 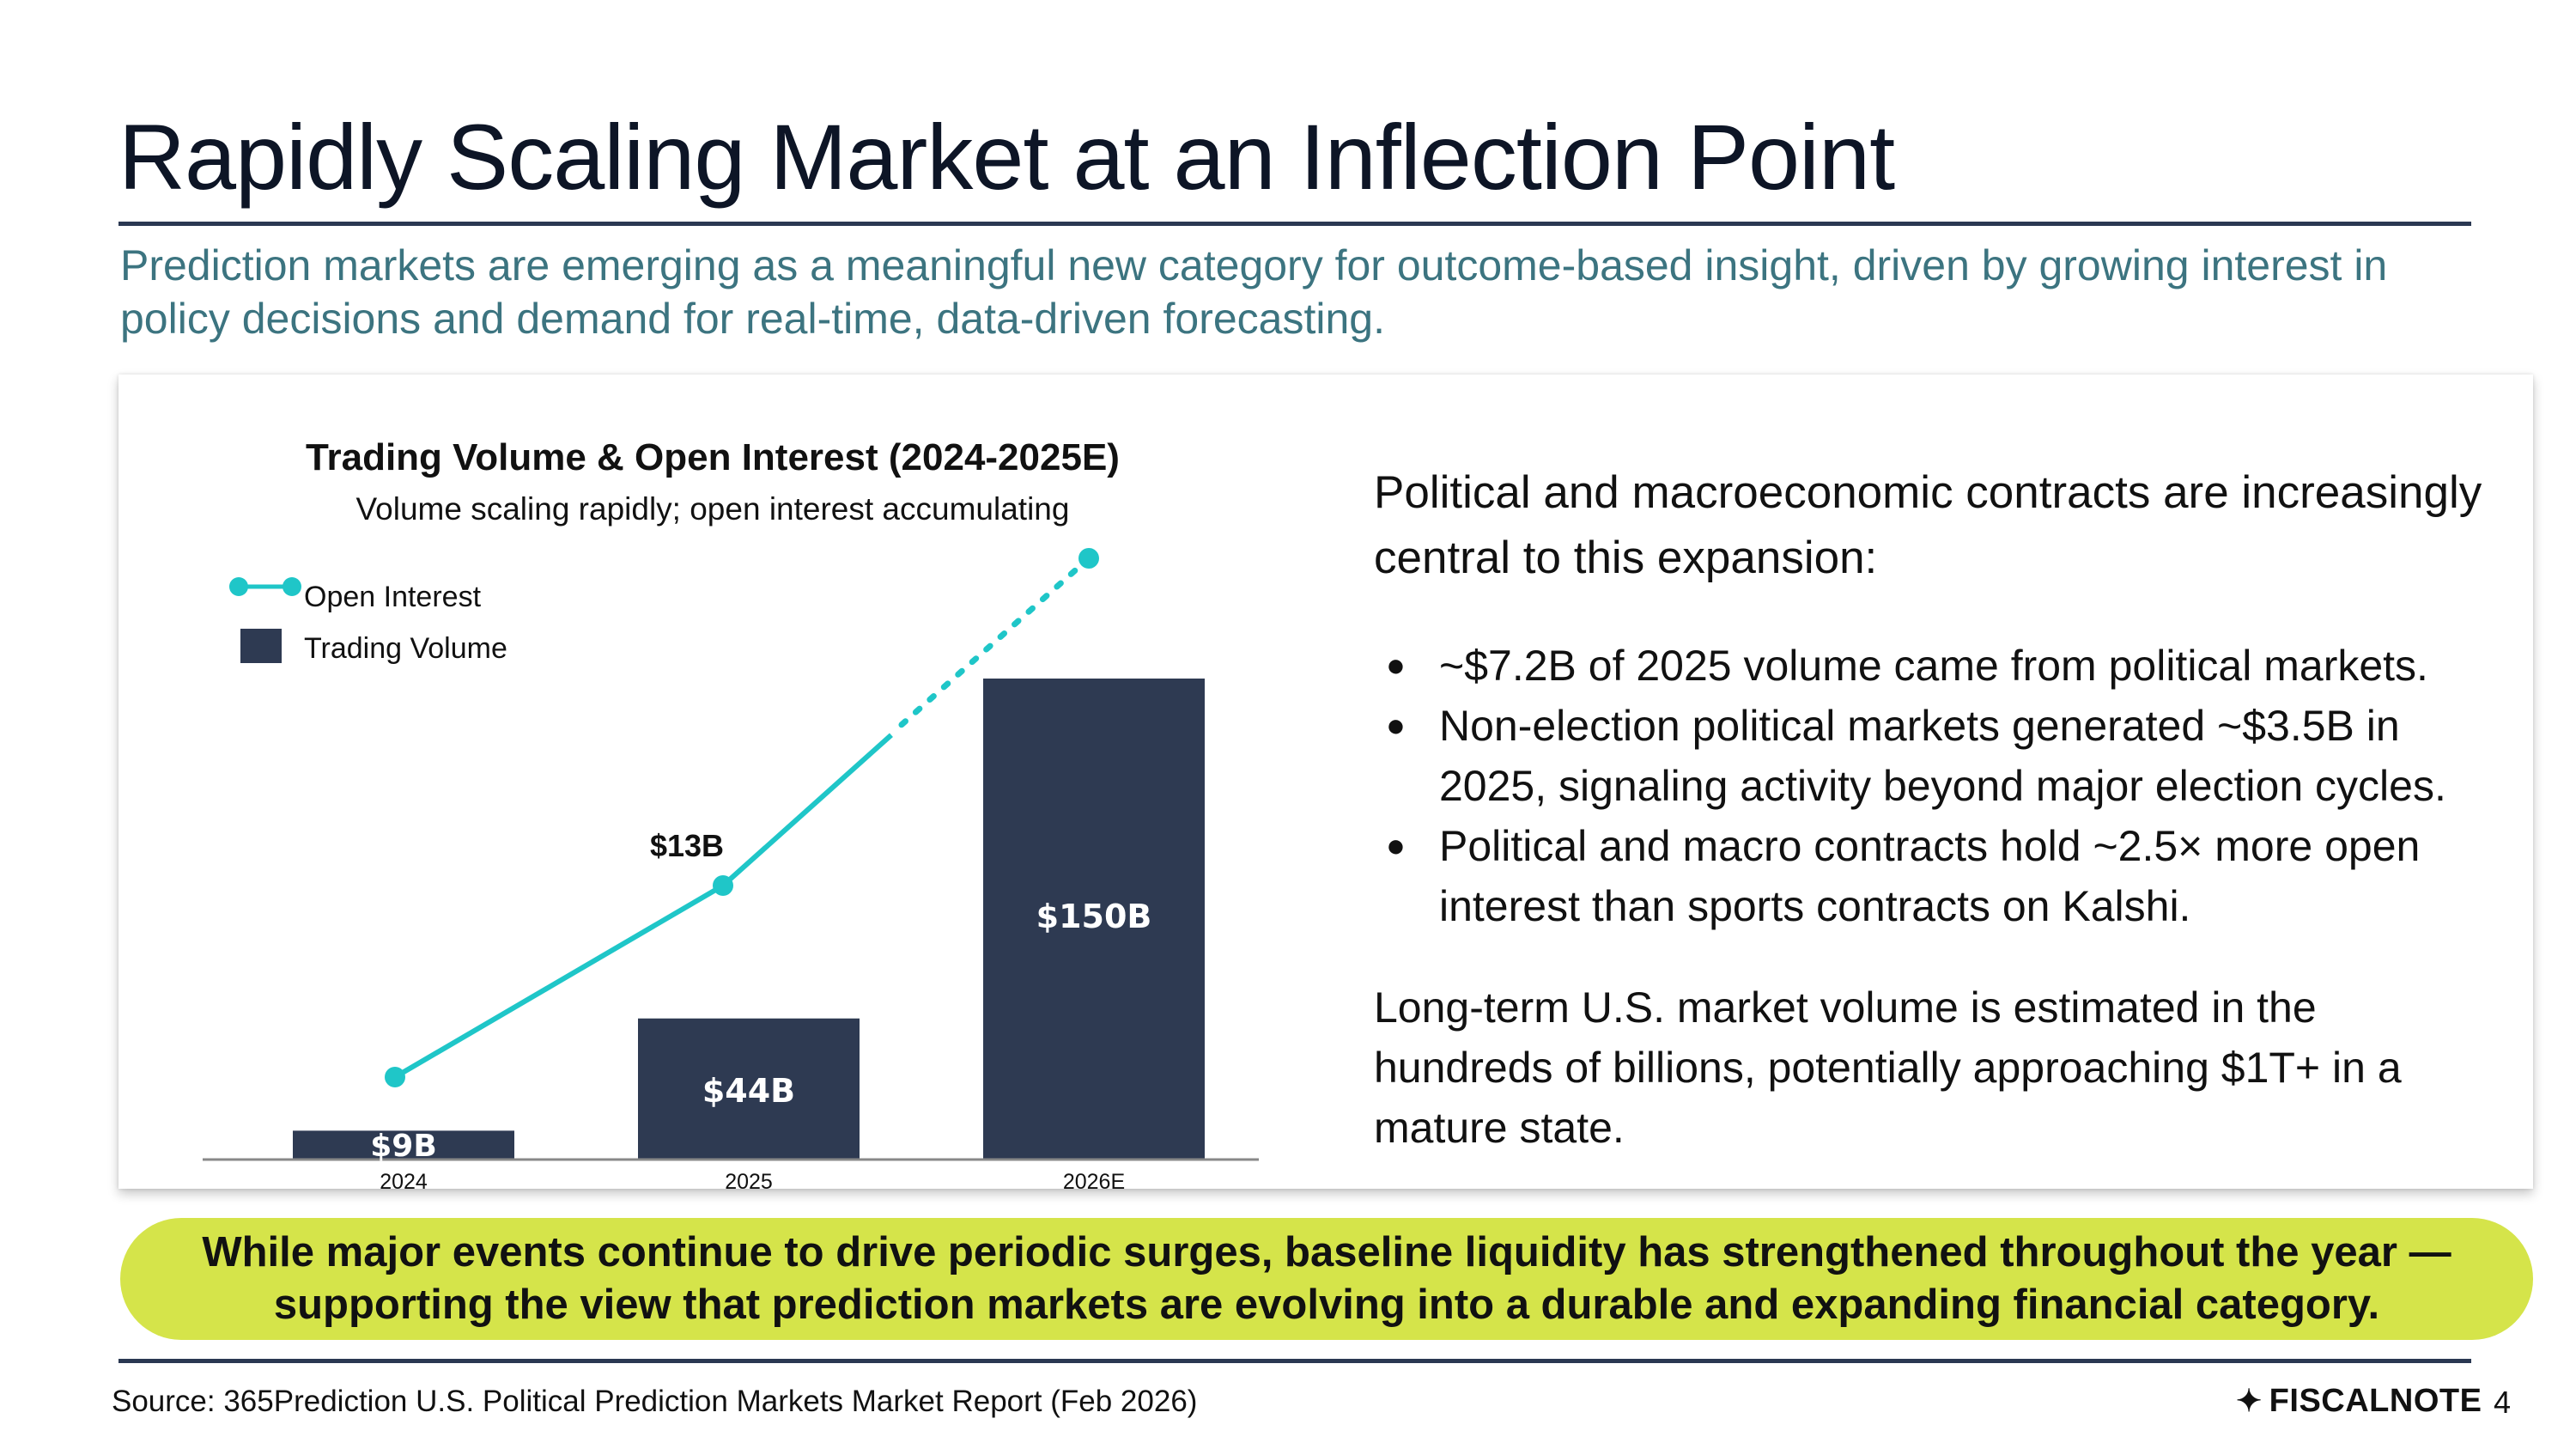 I want to click on bar-label: $9B, so click(x=403, y=1146).